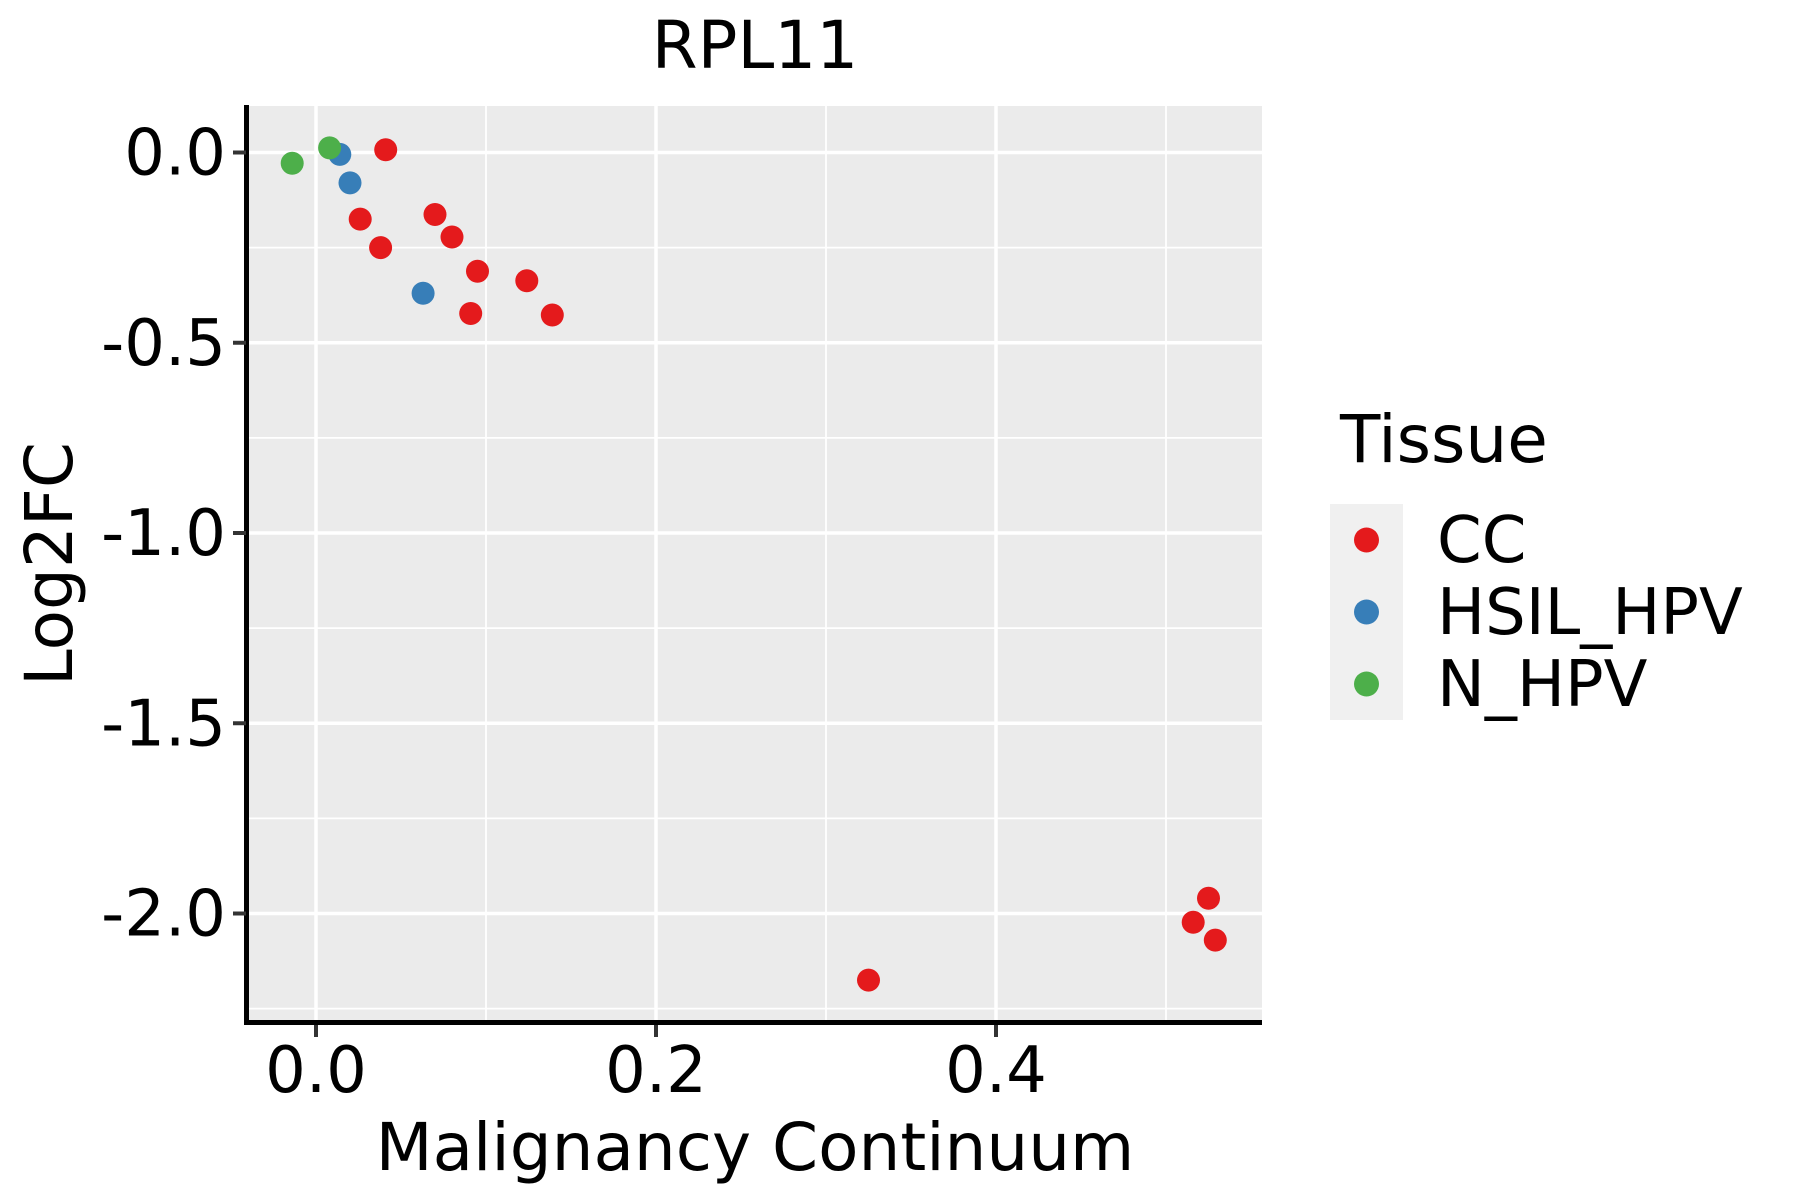 Image resolution: width=1800 pixels, height=1200 pixels. I want to click on legend-label-CC: CC, so click(1481, 541).